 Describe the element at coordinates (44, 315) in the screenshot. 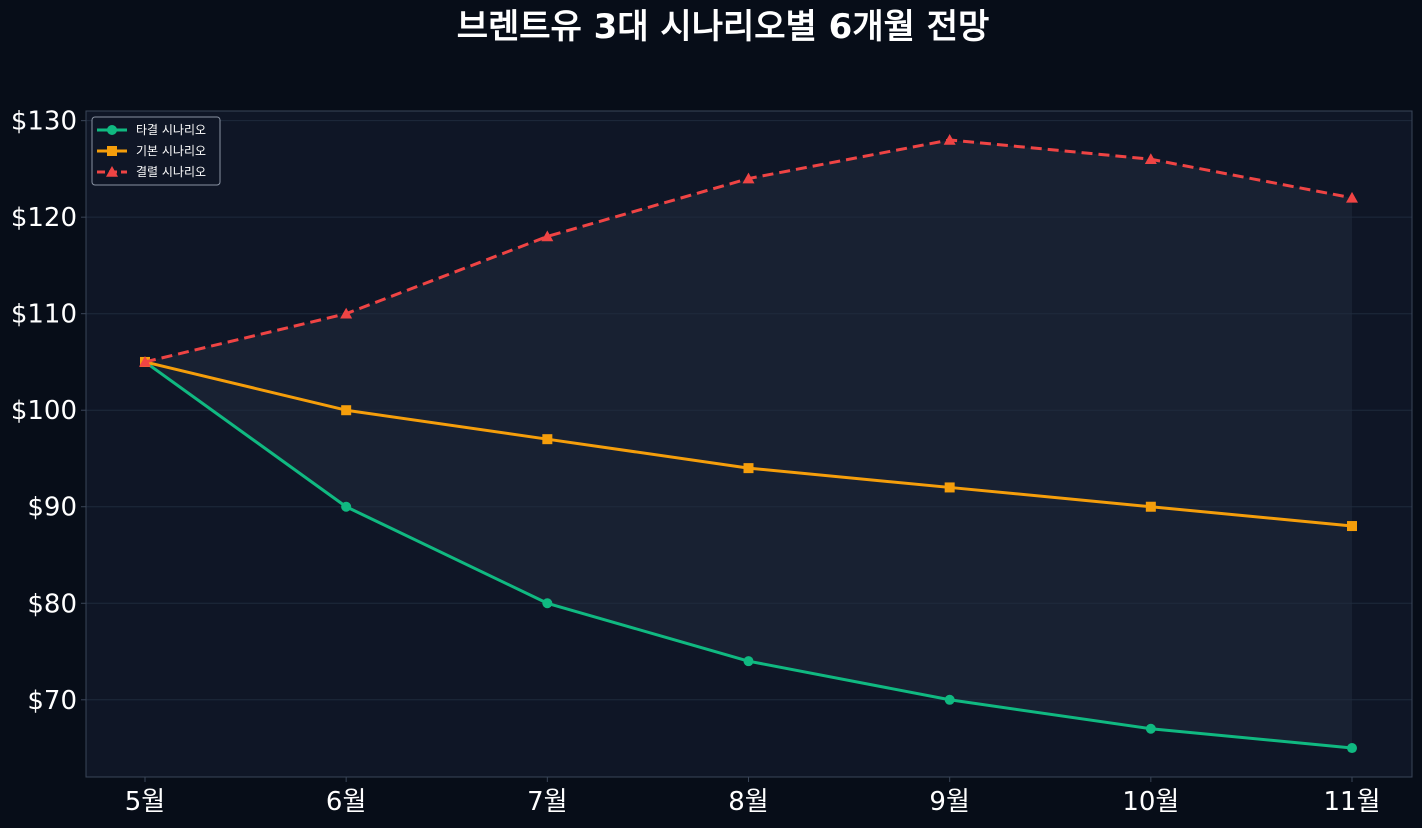

I see `y-tick-label: $110` at that location.